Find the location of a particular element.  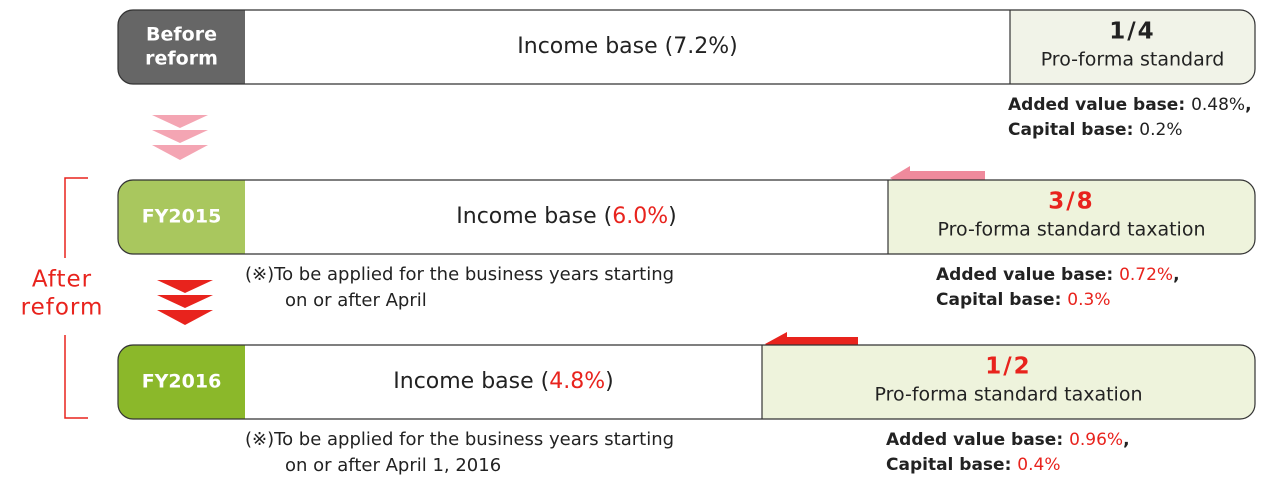

income-text: Income base (4.8%) is located at coordinates (503, 381).